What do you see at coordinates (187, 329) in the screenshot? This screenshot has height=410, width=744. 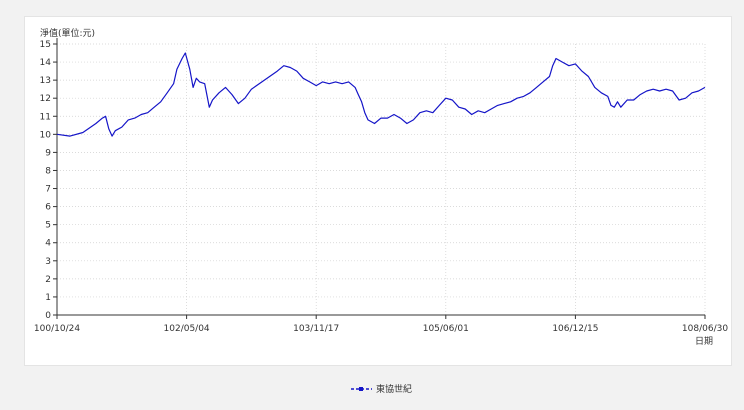 I see `x-tick-label: 102/05/04` at bounding box center [187, 329].